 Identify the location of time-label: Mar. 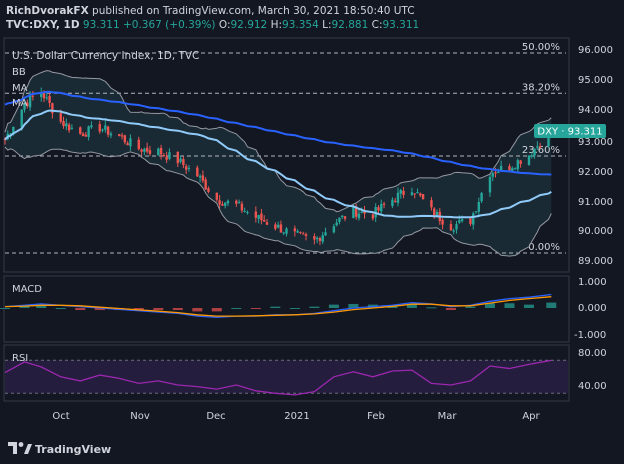
(448, 416).